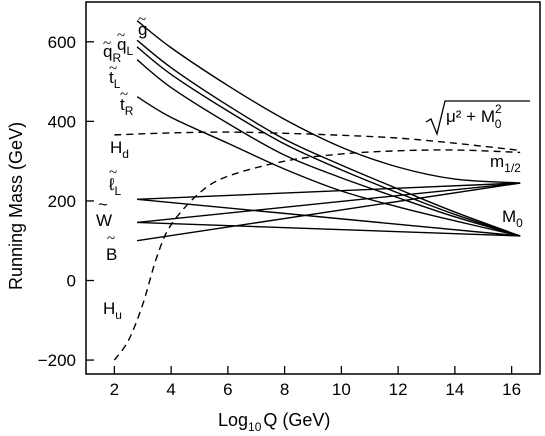 This screenshot has height=436, width=545. I want to click on label-bino: B, so click(111, 254).